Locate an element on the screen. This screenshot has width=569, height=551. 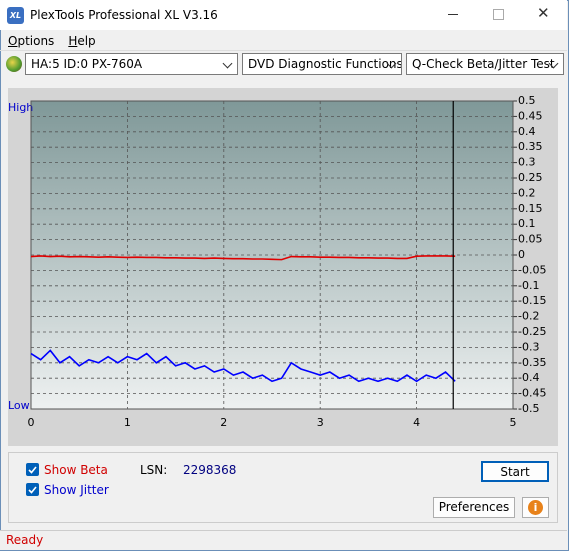
x-tick-label: 2 is located at coordinates (223, 422).